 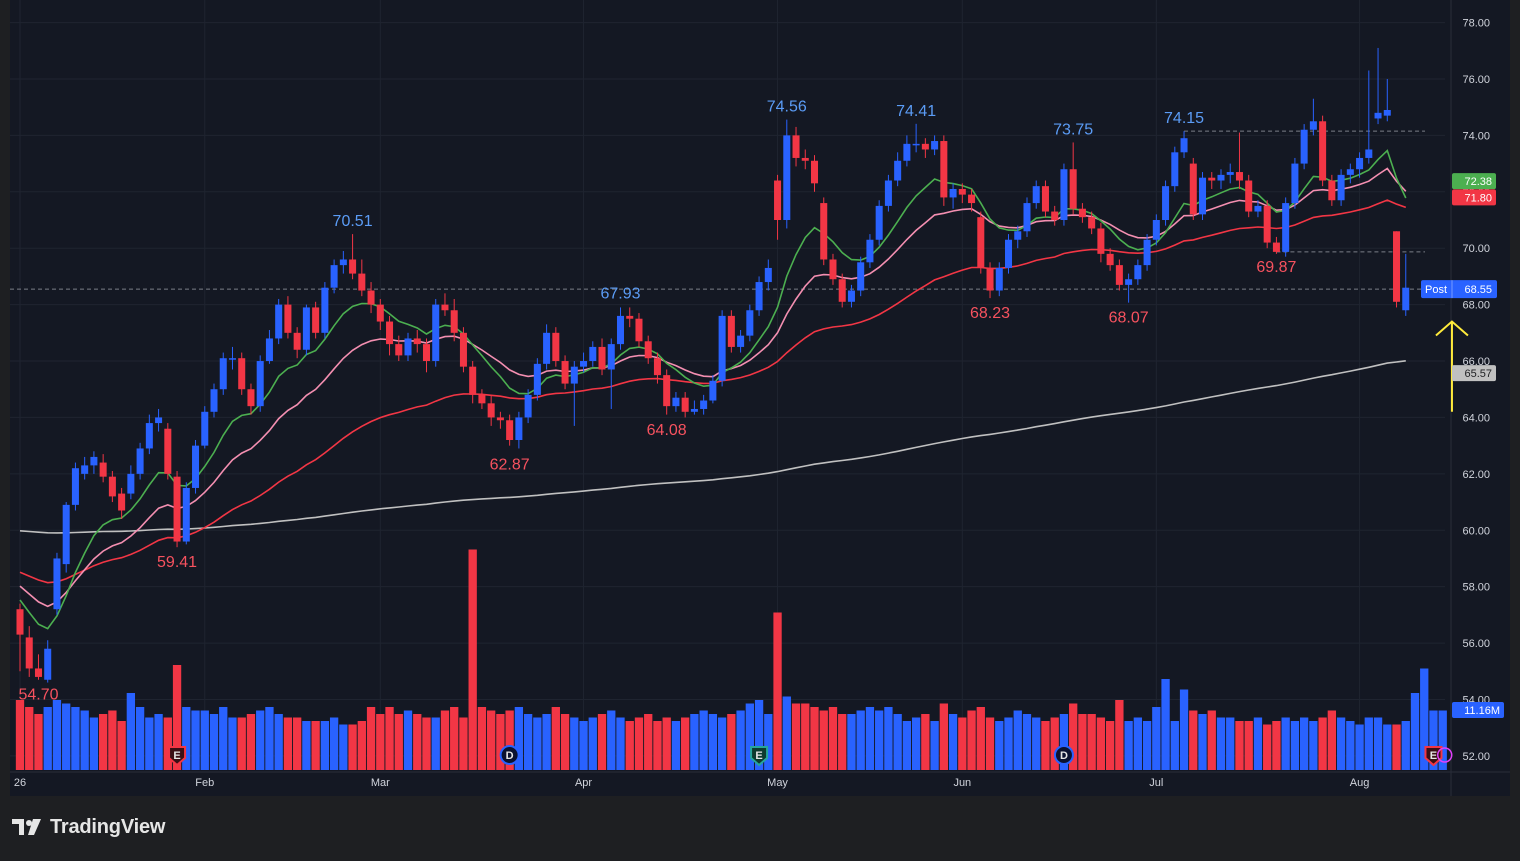 I want to click on post-price-tag: Post 68.55, so click(x=1459, y=289).